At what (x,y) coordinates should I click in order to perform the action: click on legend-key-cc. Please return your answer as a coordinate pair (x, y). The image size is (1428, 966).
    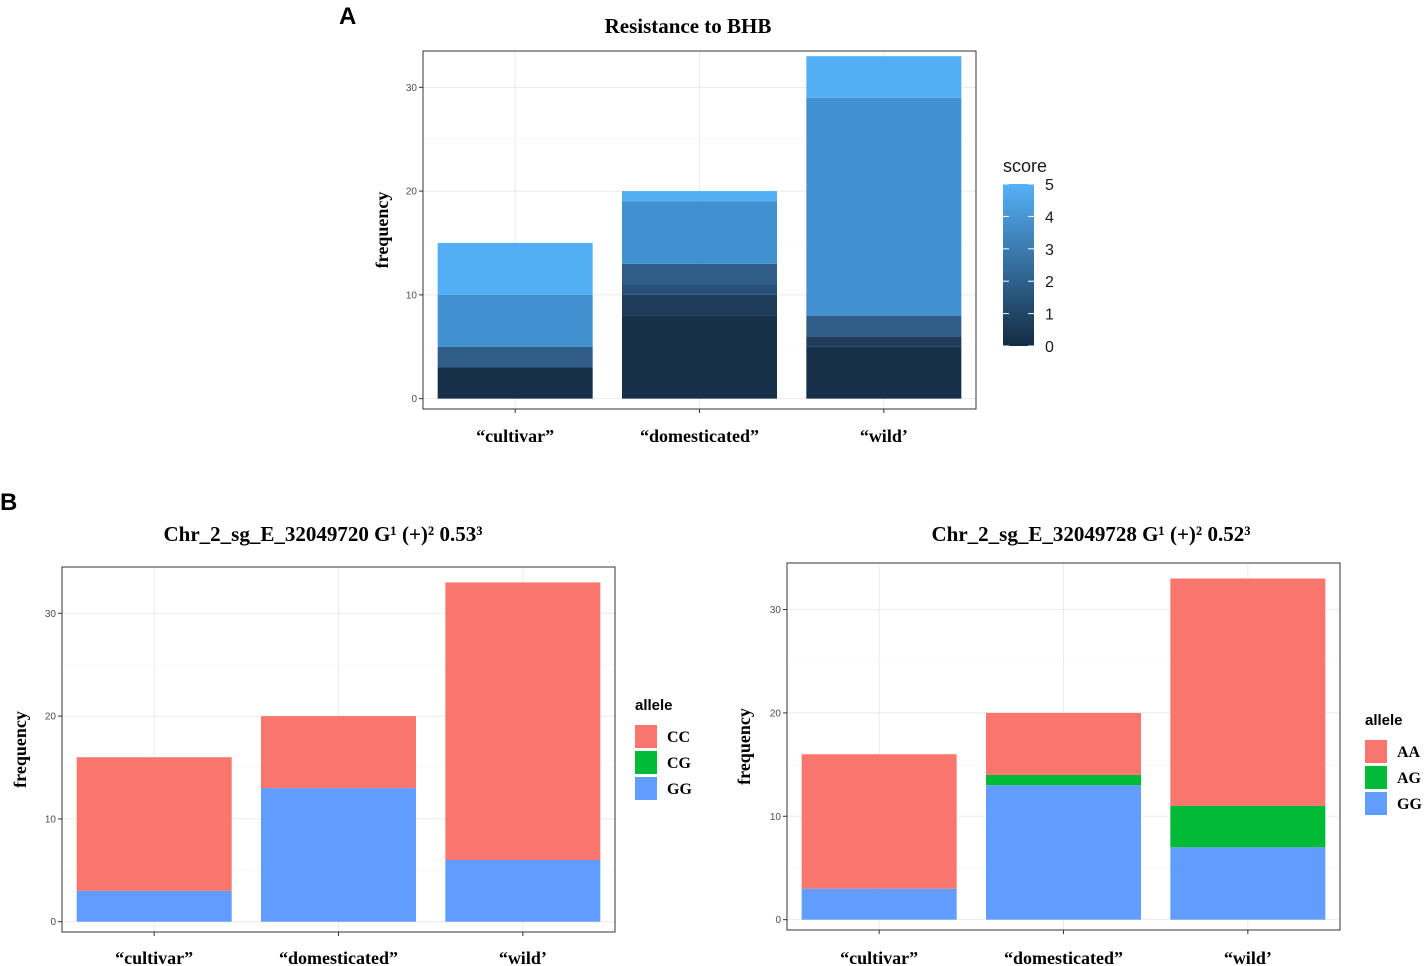
    Looking at the image, I should click on (646, 736).